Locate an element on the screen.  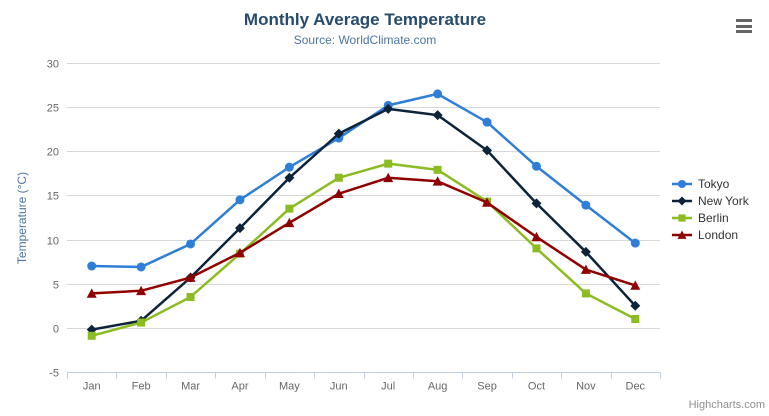
export-menu-button is located at coordinates (744, 26).